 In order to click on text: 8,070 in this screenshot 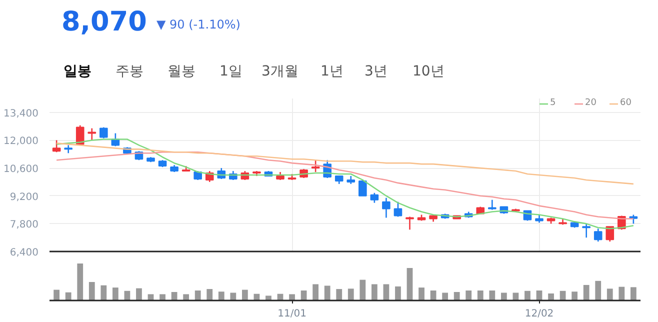, I will do `click(104, 22)`.